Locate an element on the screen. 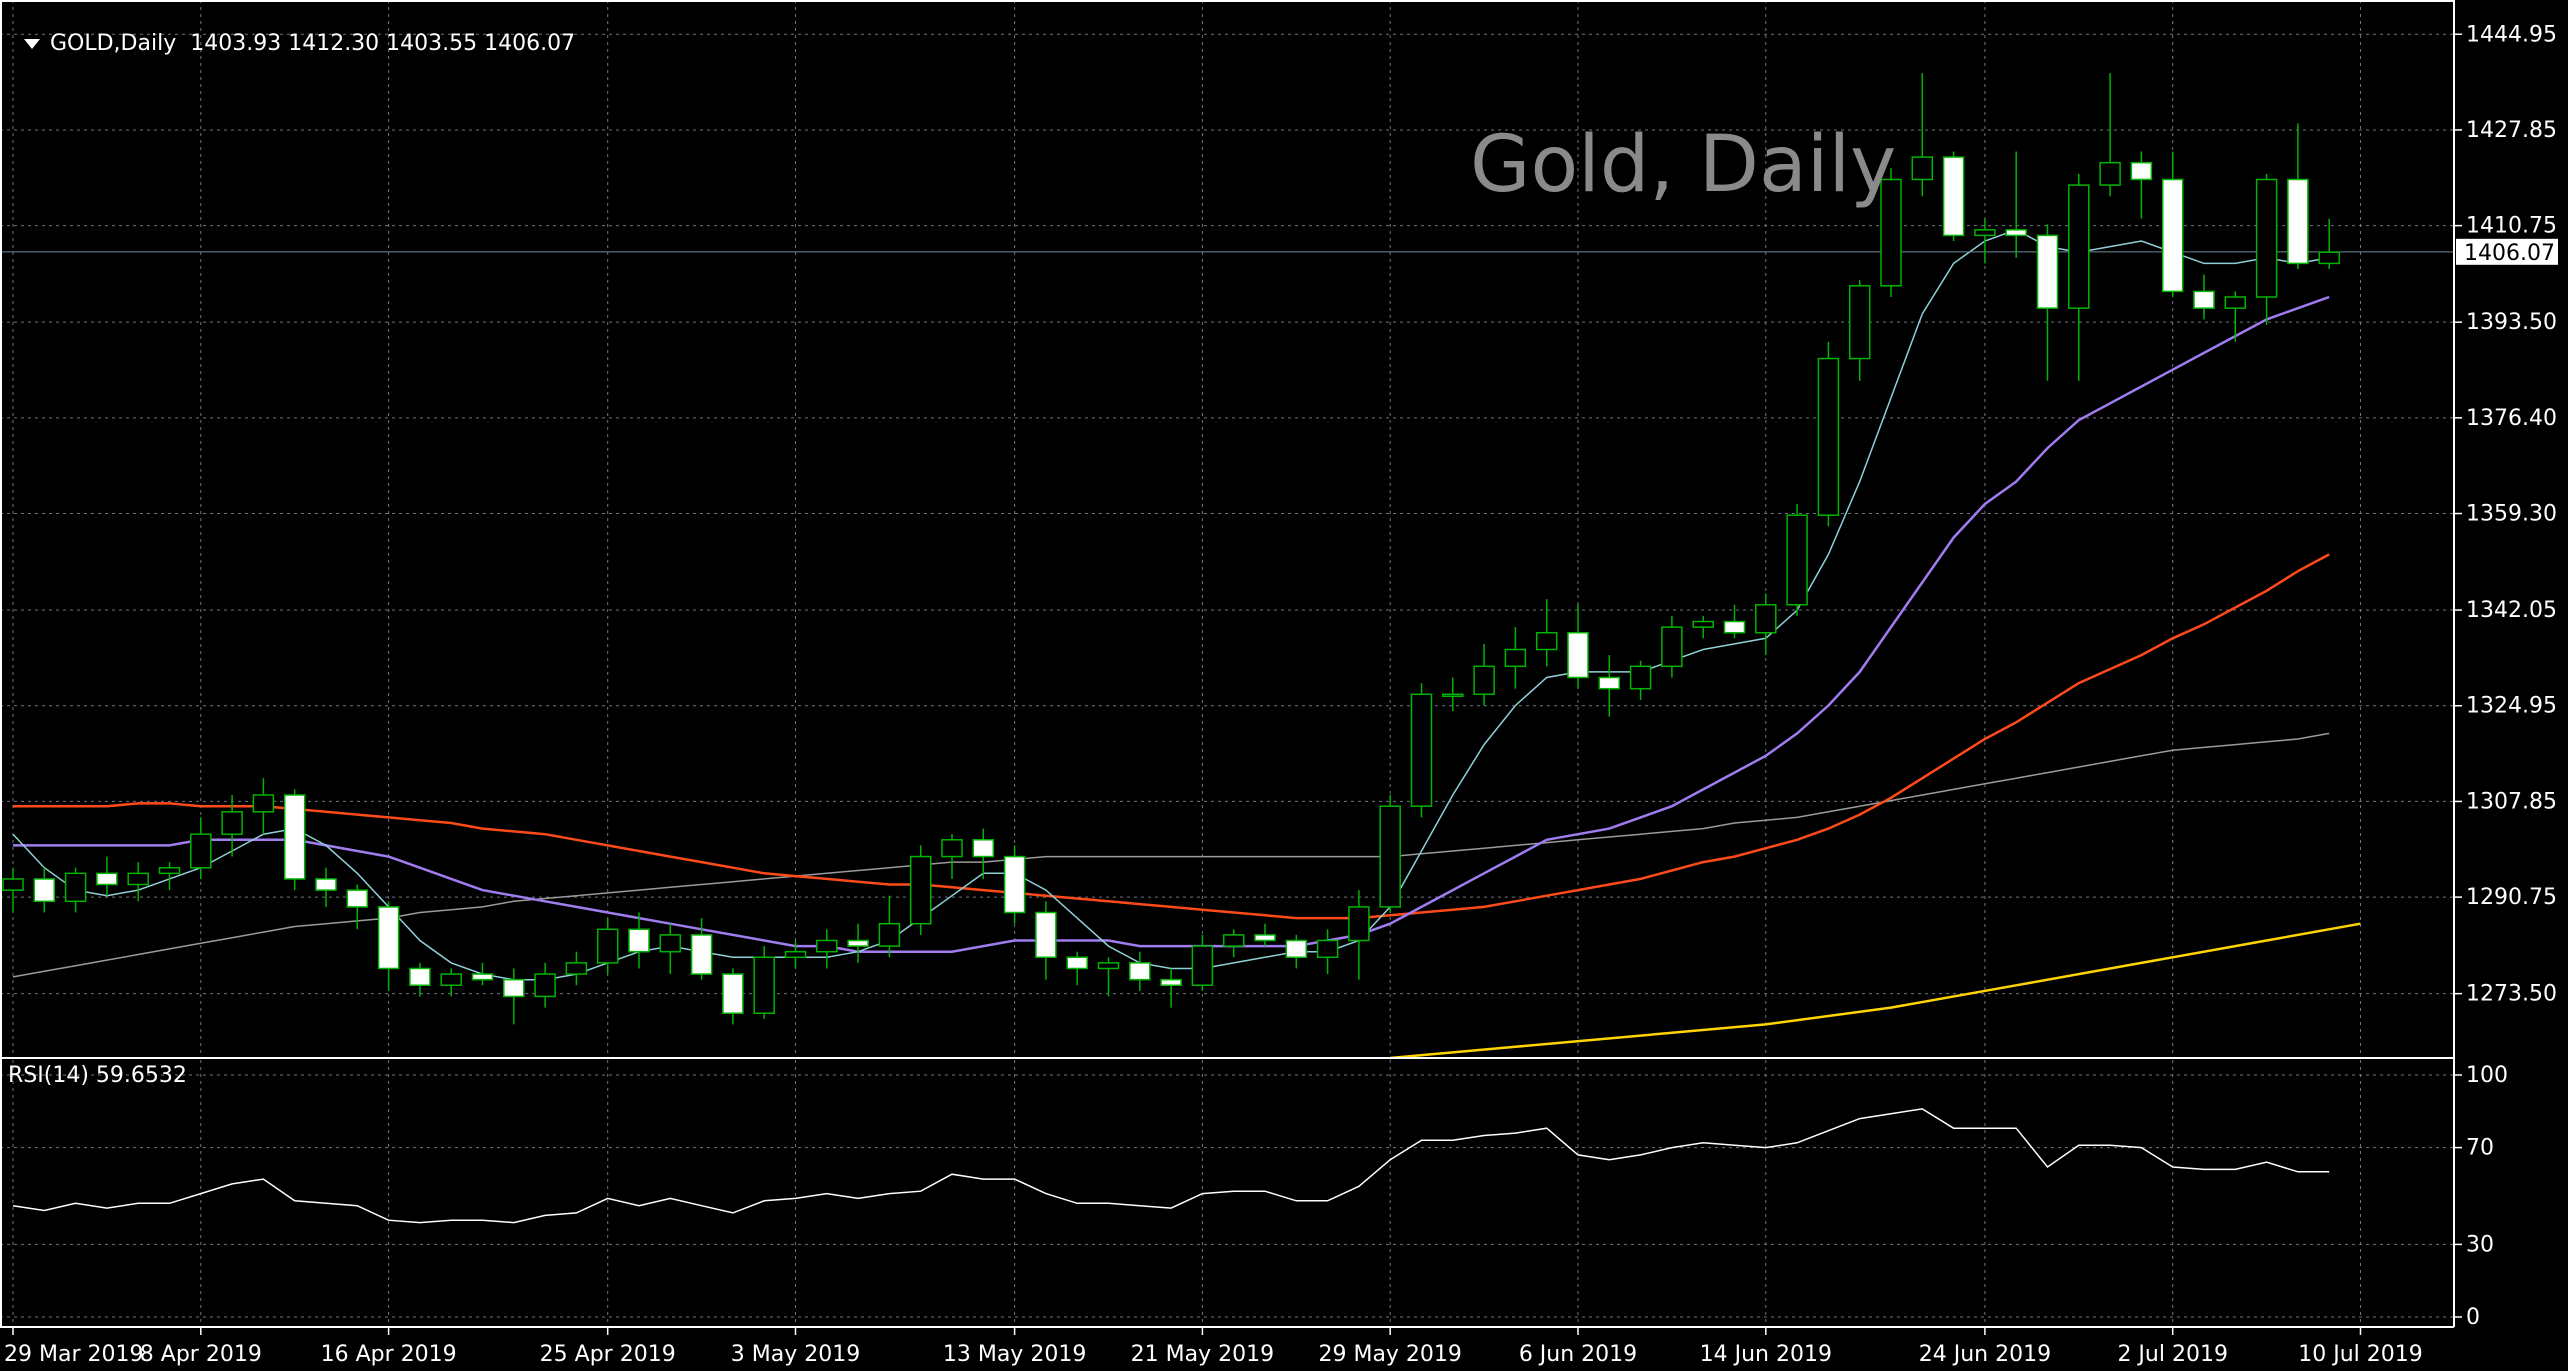  price-tick-label: 1359.30 is located at coordinates (2511, 514).